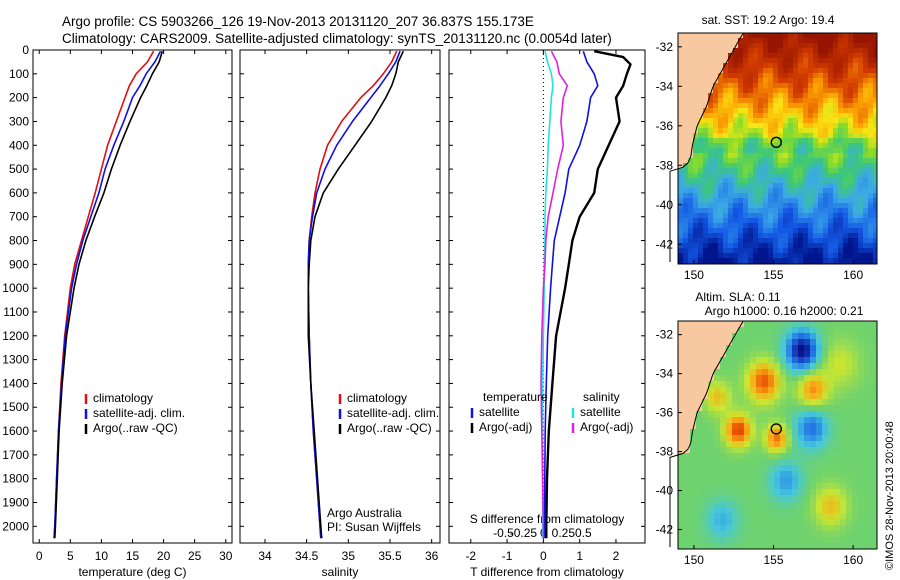  I want to click on legend-label: climatology, so click(377, 398).